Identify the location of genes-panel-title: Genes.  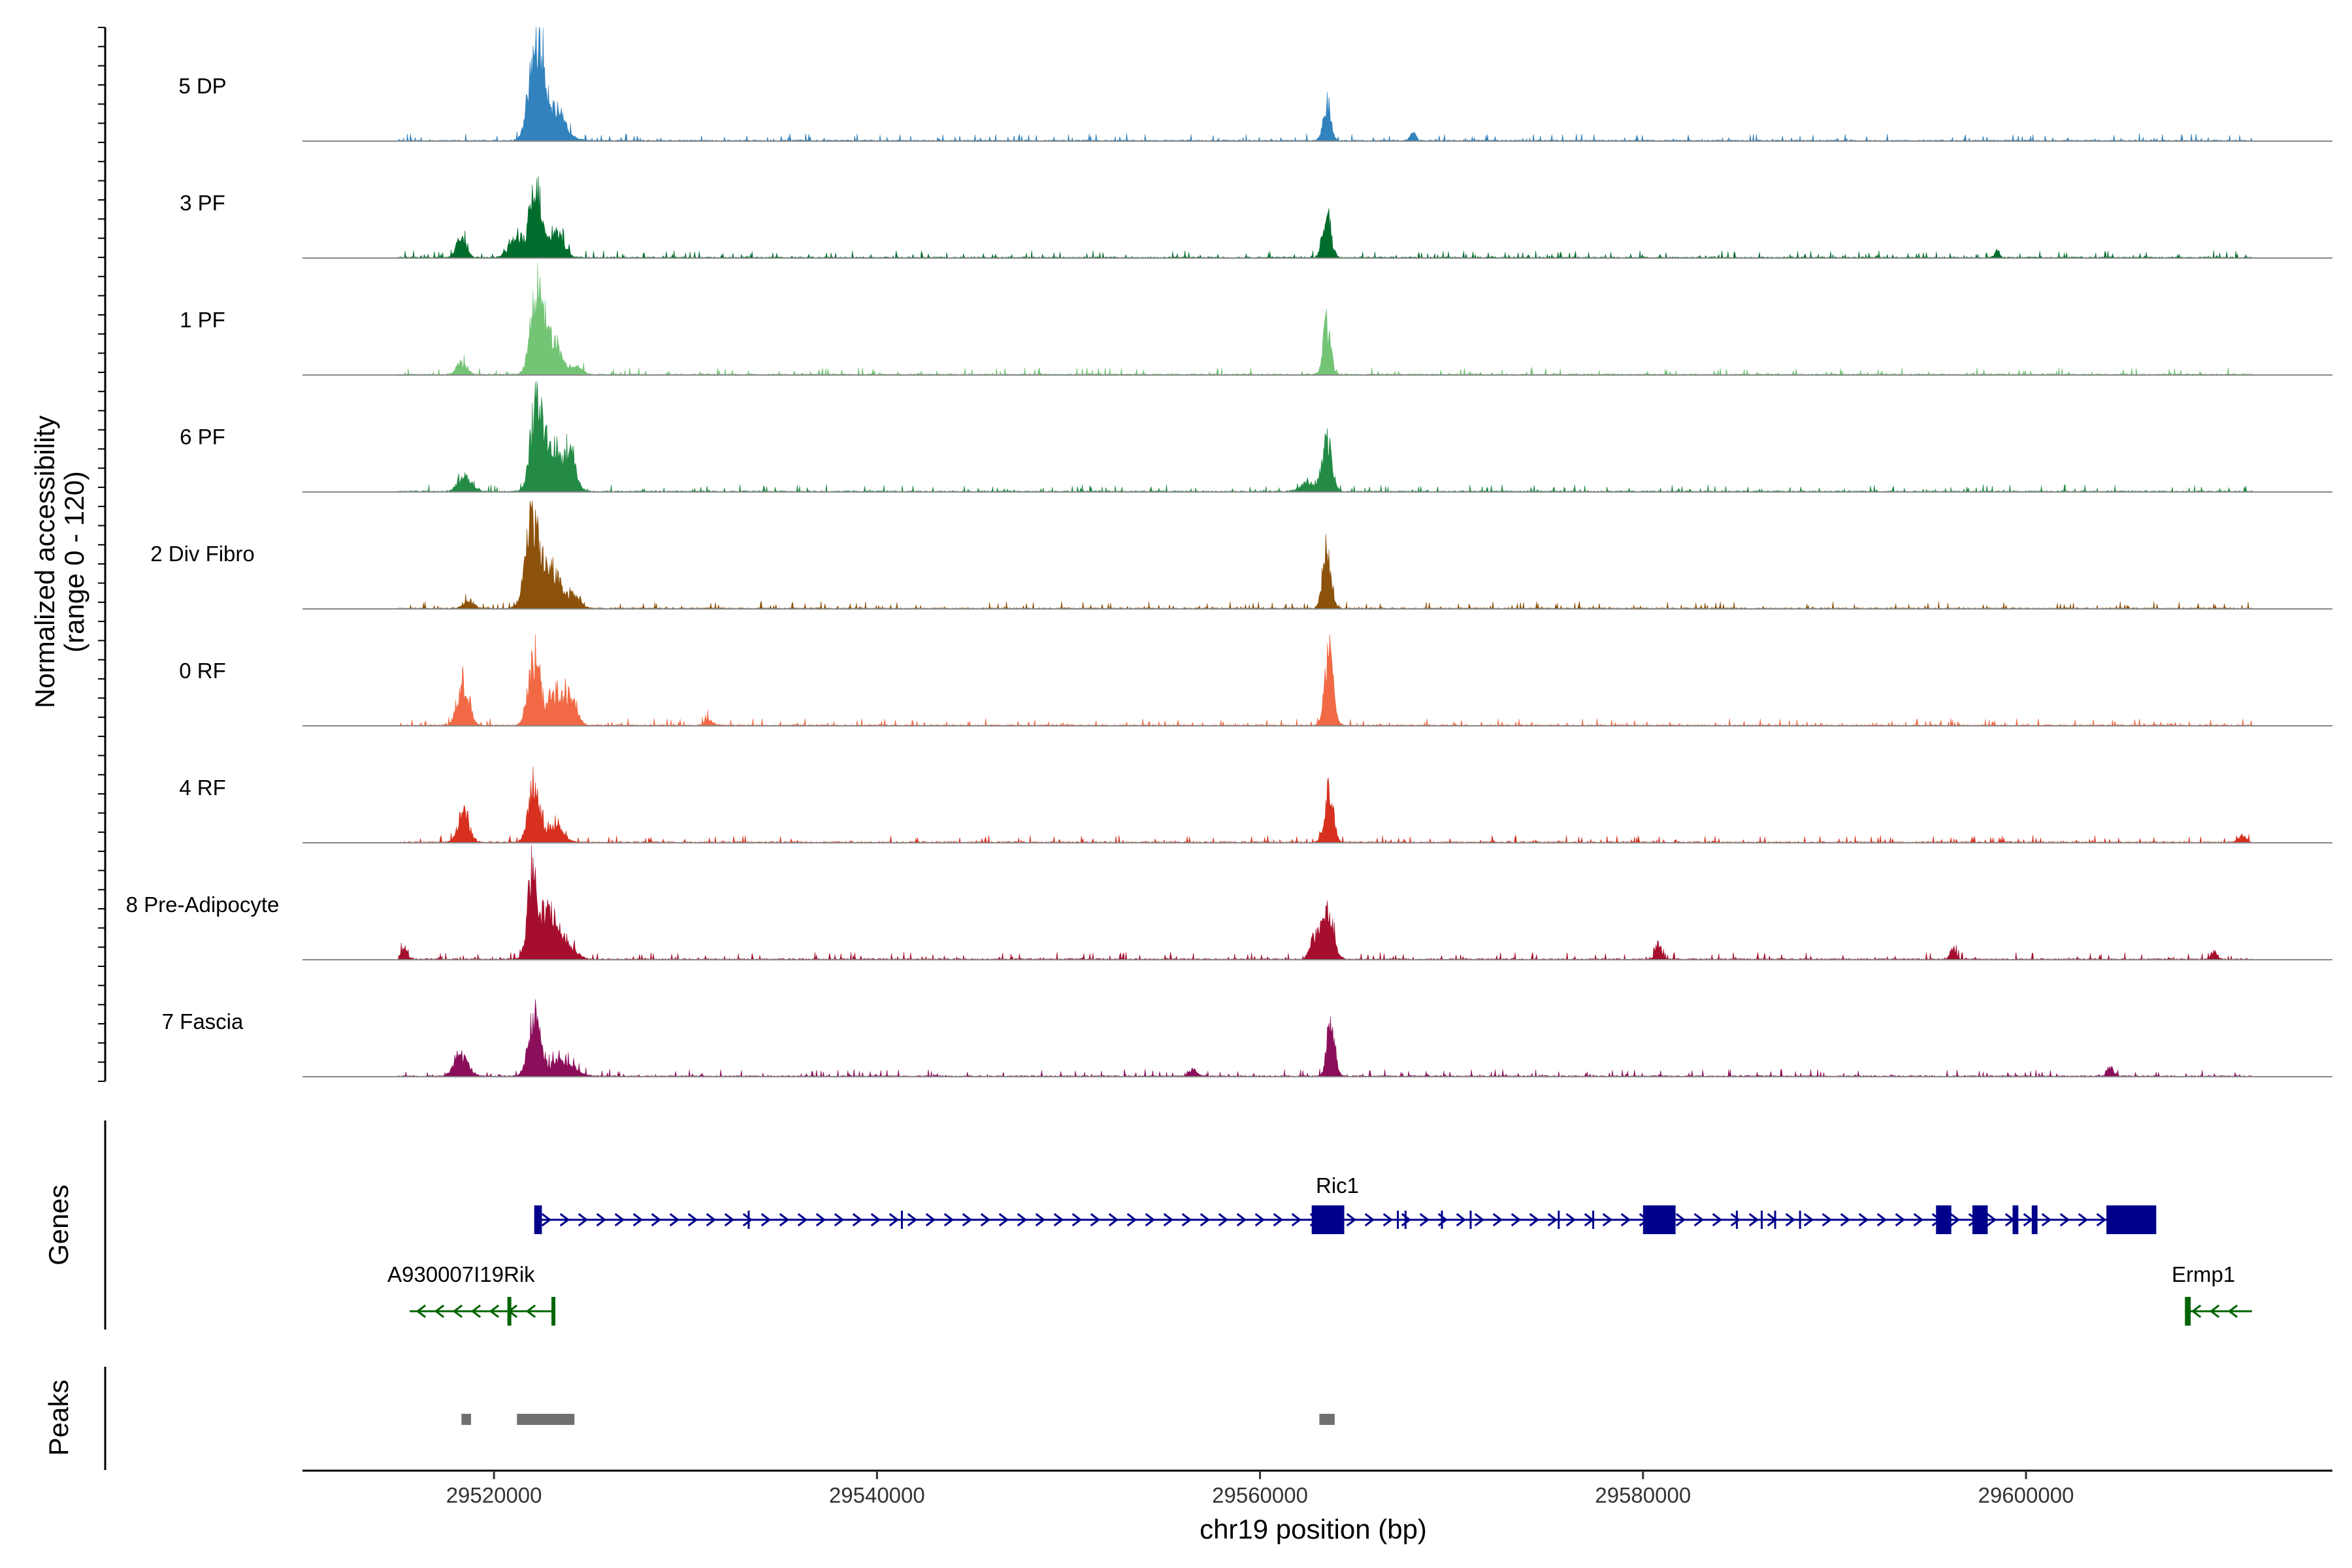
(58, 1225).